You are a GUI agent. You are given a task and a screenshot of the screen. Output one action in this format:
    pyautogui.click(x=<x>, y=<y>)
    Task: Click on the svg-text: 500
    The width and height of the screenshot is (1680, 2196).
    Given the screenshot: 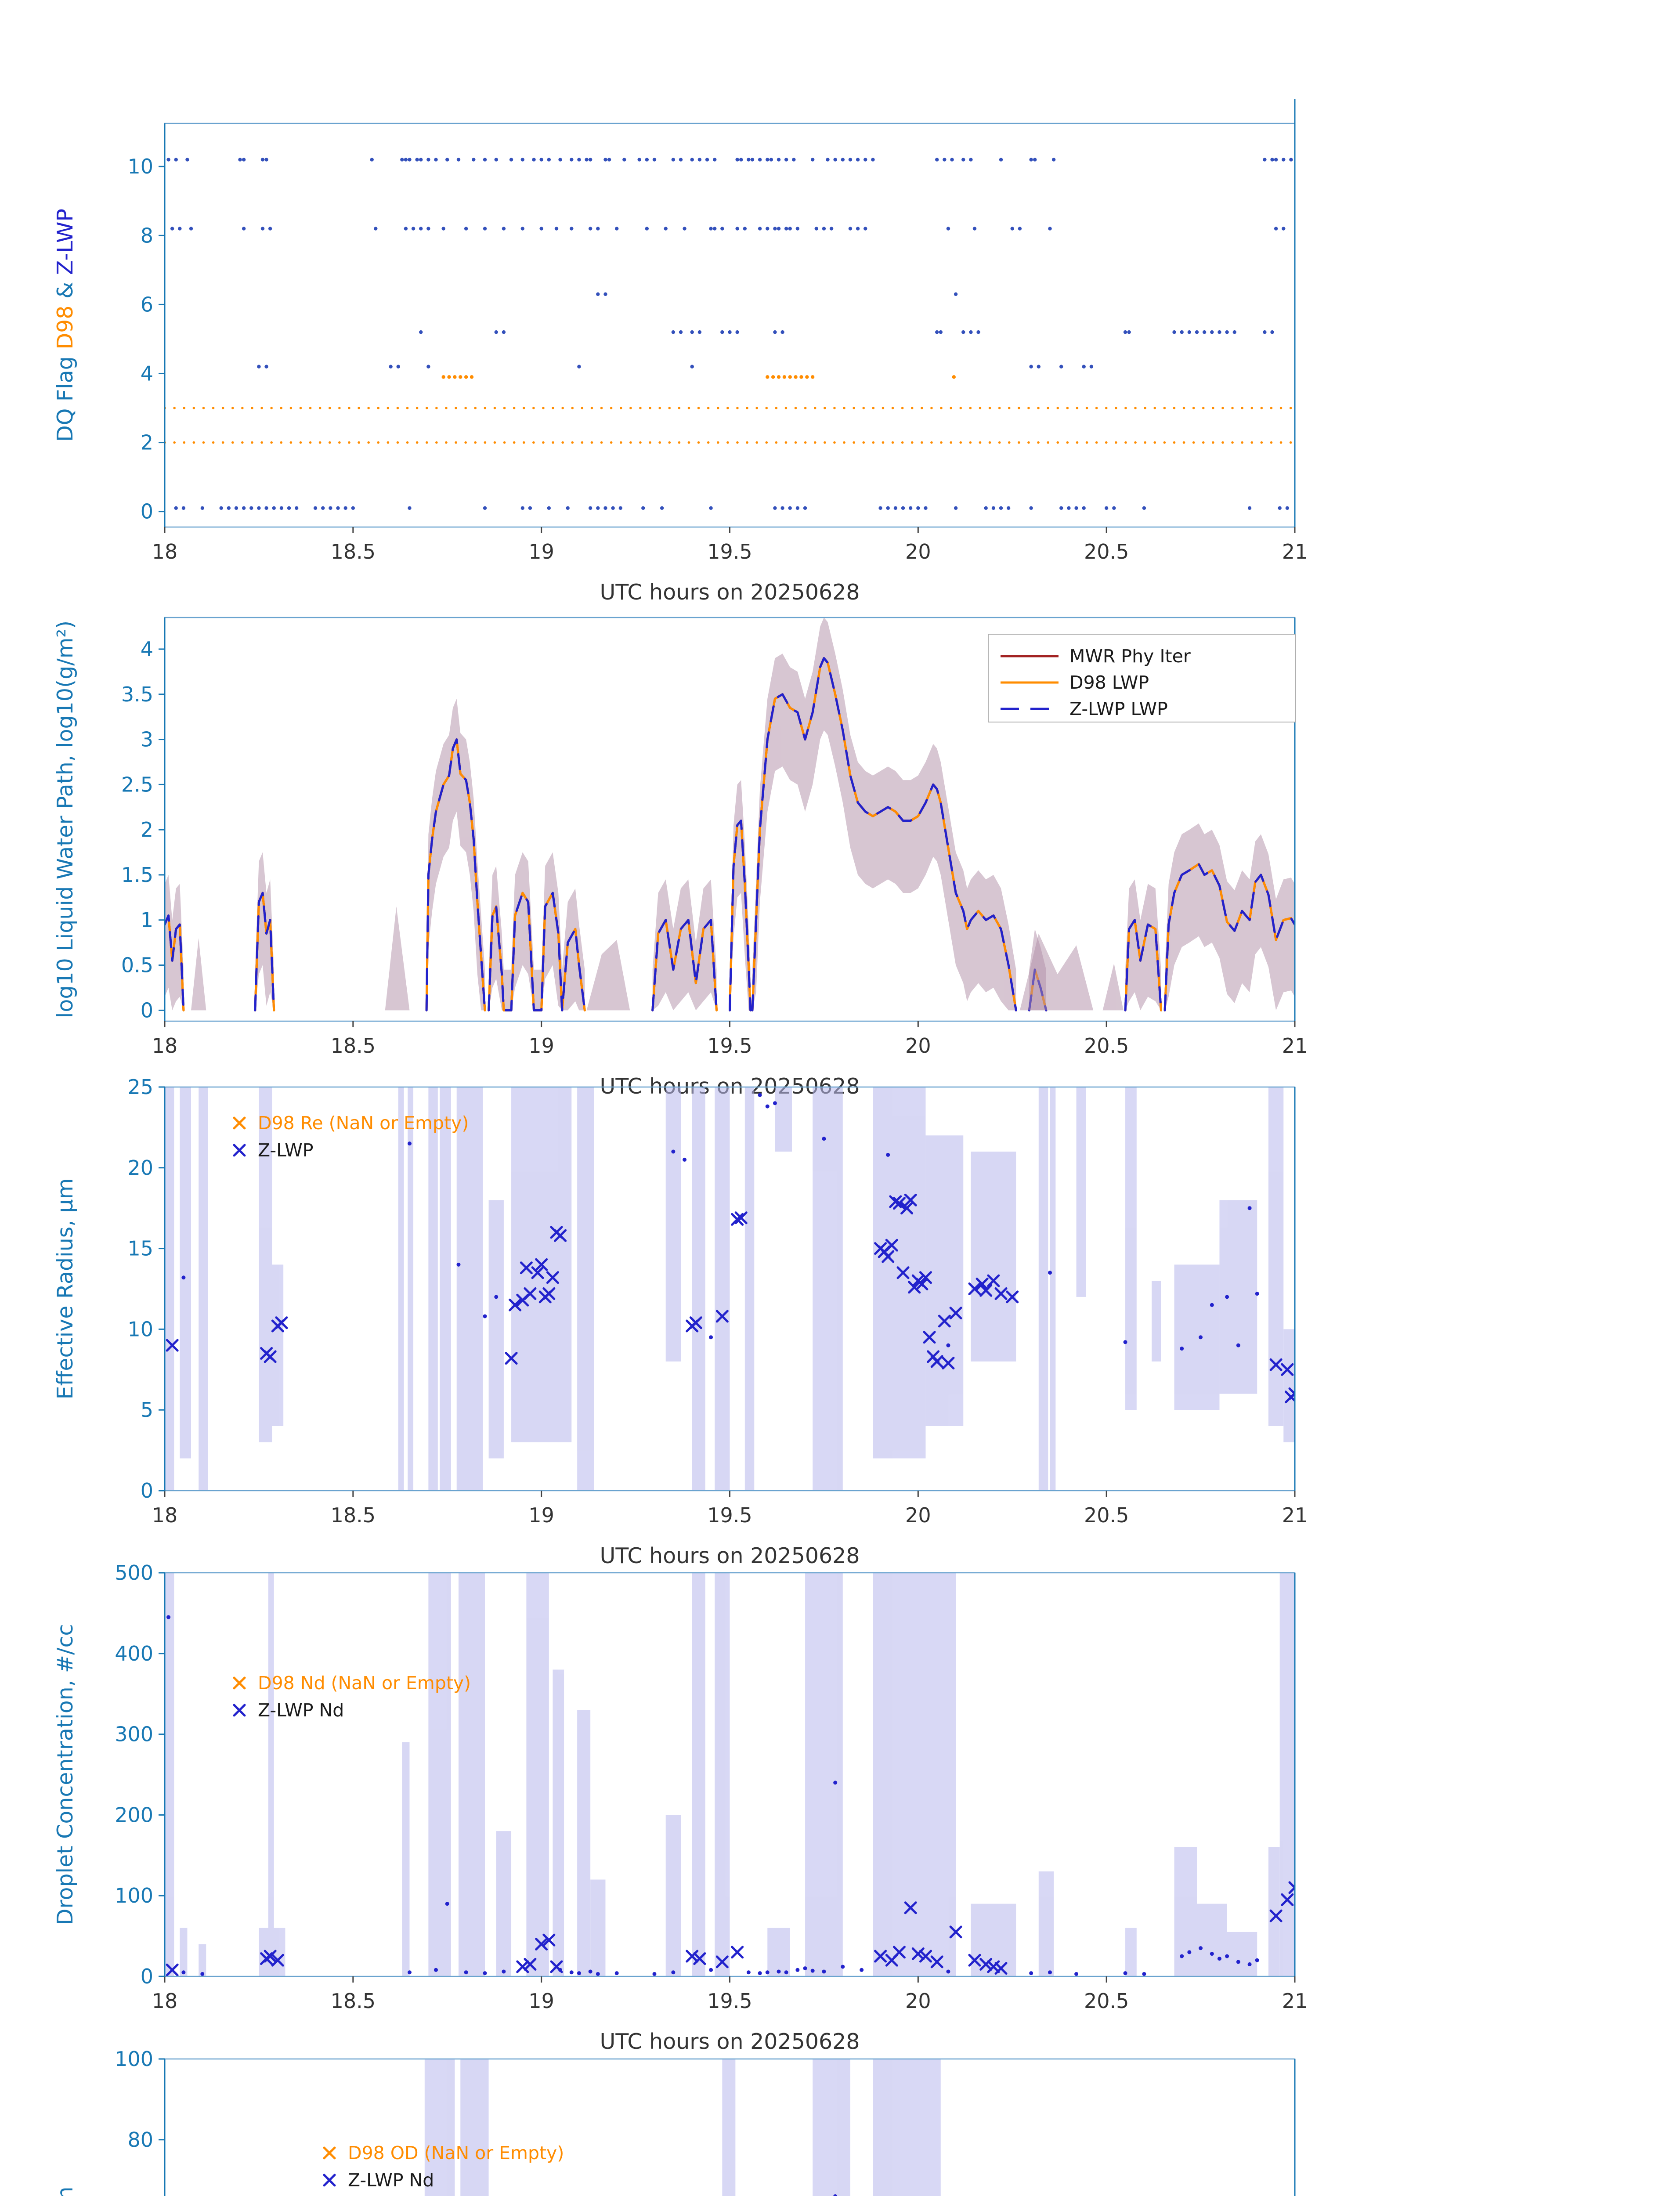 What is the action you would take?
    pyautogui.click(x=134, y=1573)
    